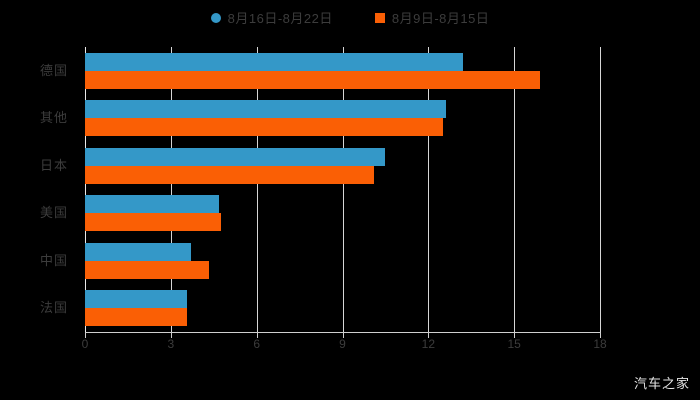 Image resolution: width=700 pixels, height=400 pixels. I want to click on y-axis-line, so click(85, 189).